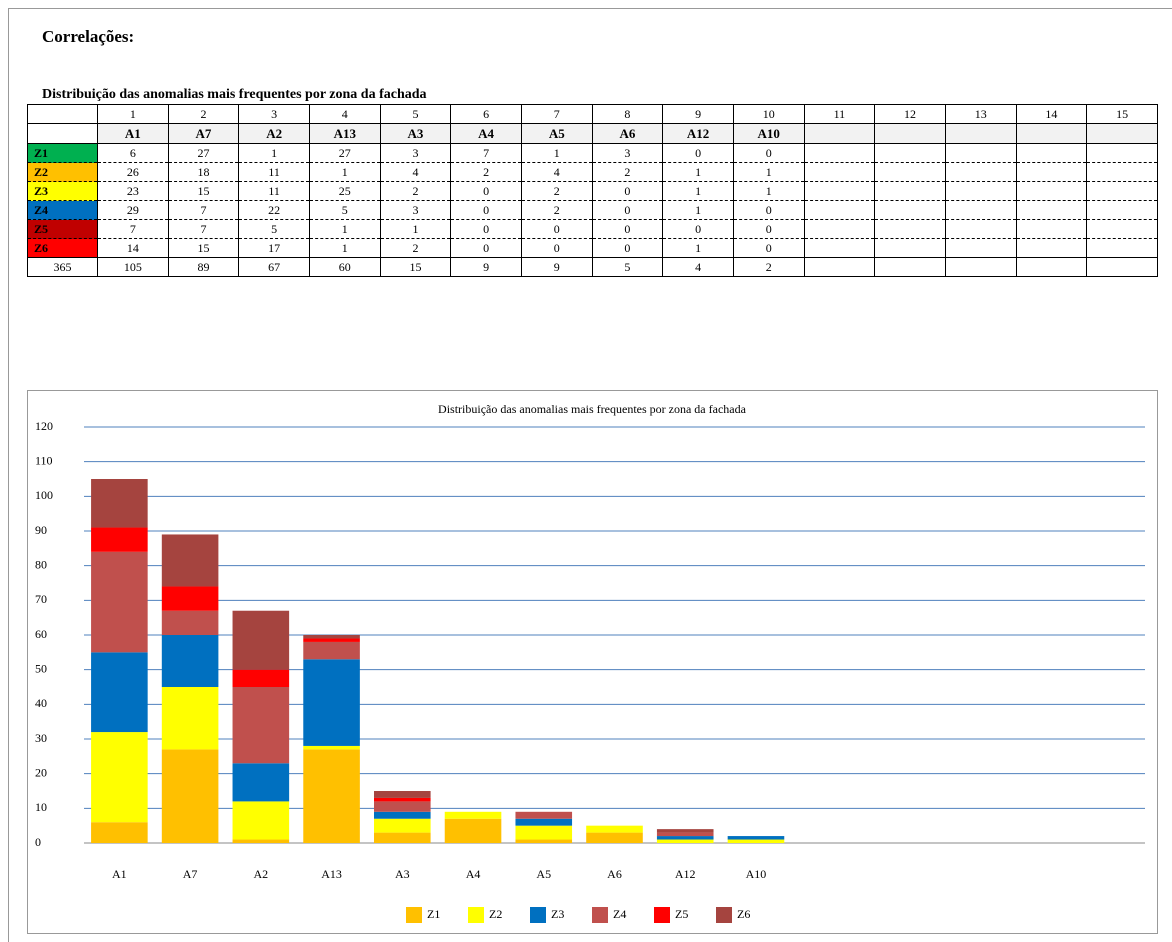  I want to click on zone-row: Z2 26 18 11 1 4 2 4 2 1 1, so click(592, 172).